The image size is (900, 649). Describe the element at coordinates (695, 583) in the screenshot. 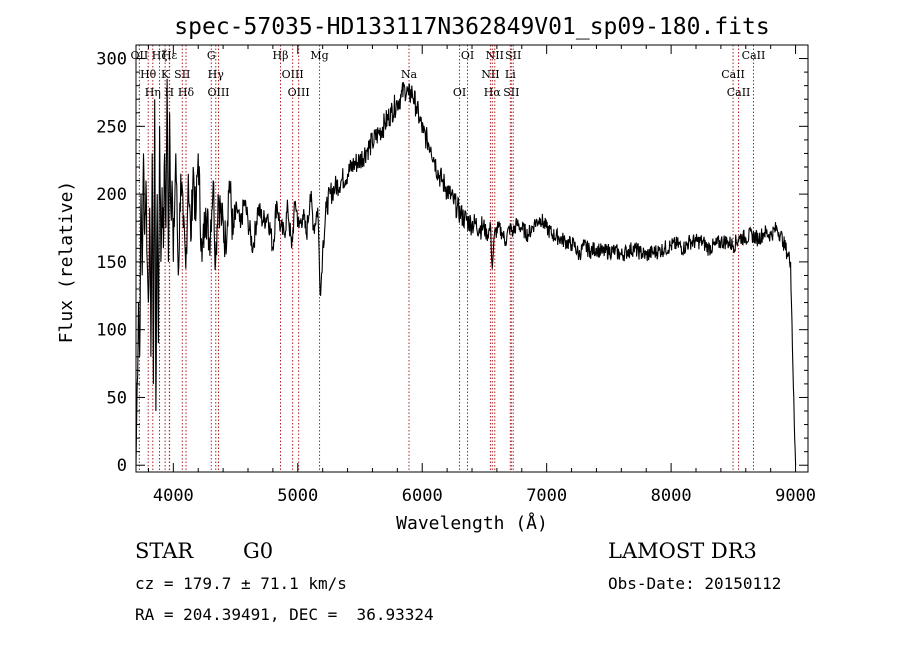

I see `observation-date: Obs-Date: 20150112` at that location.